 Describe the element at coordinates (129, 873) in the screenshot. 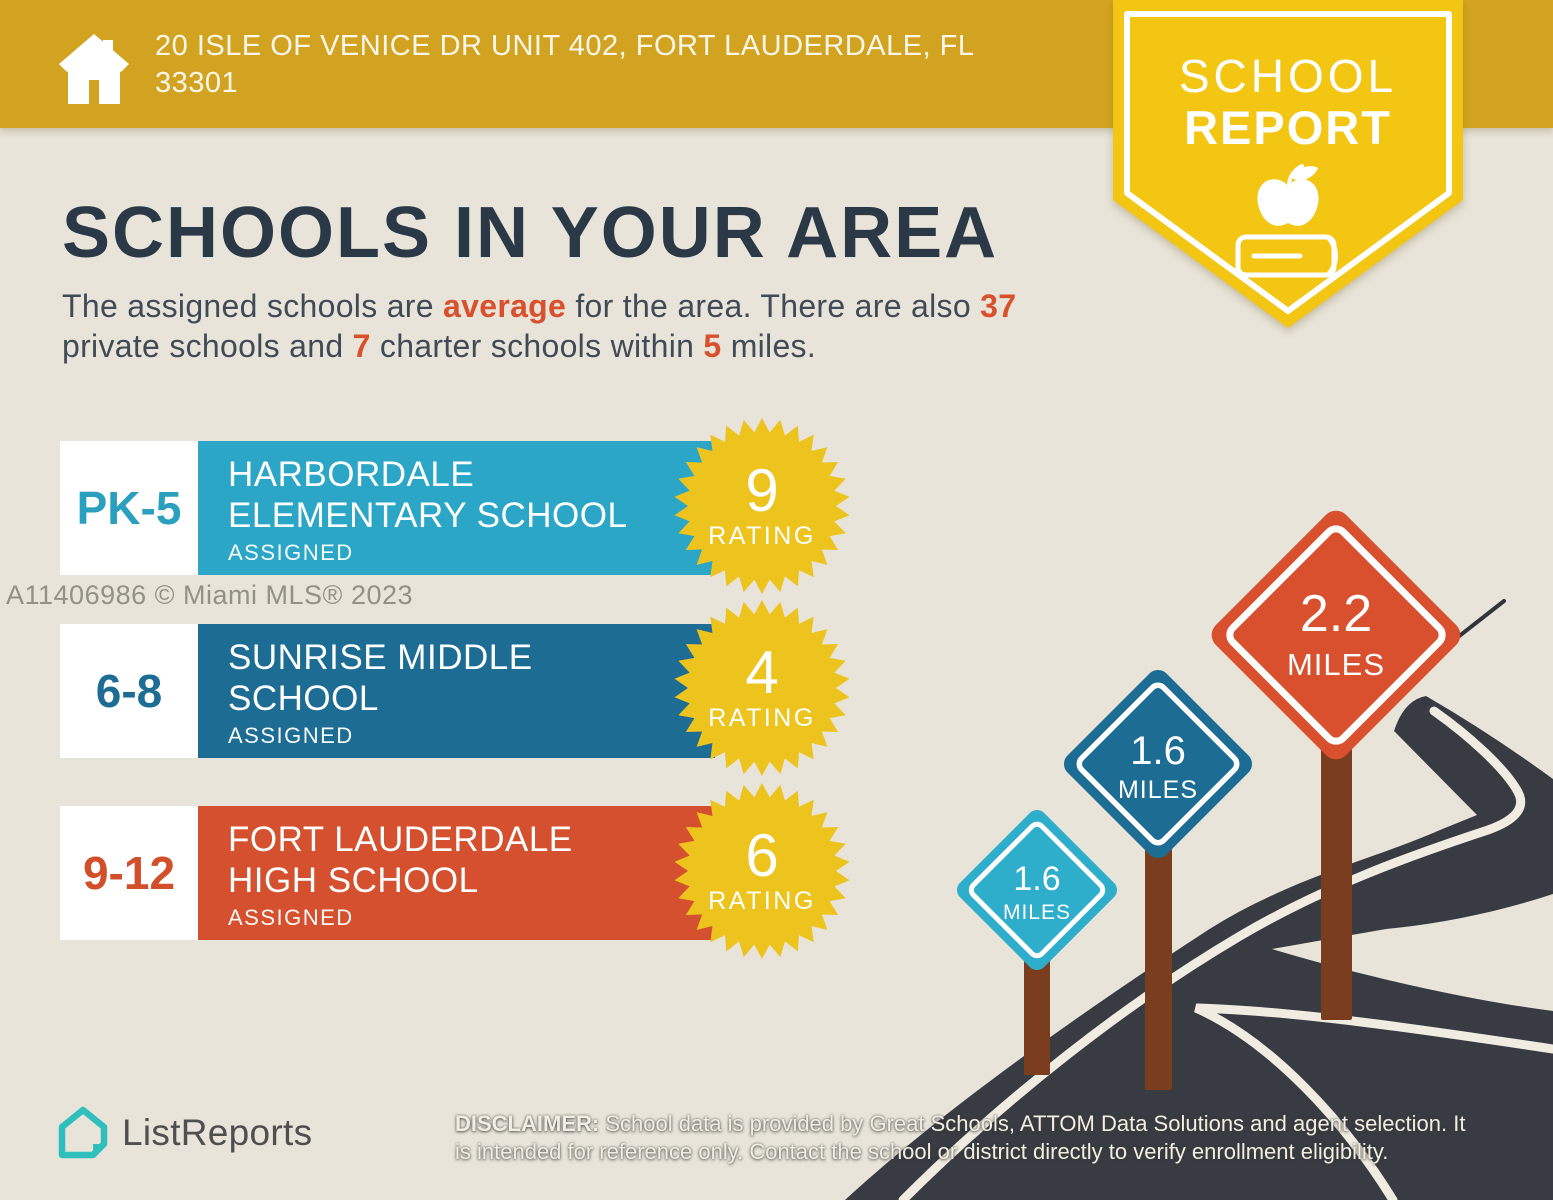

I see `grade-range: 9-12` at that location.